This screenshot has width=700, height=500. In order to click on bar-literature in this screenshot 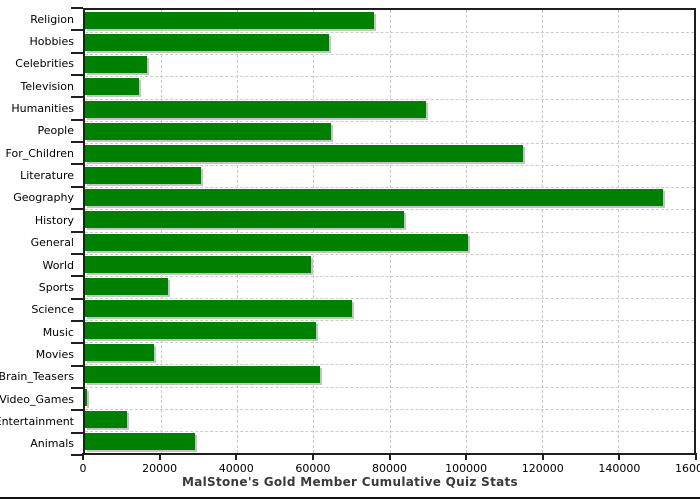, I will do `click(143, 176)`.